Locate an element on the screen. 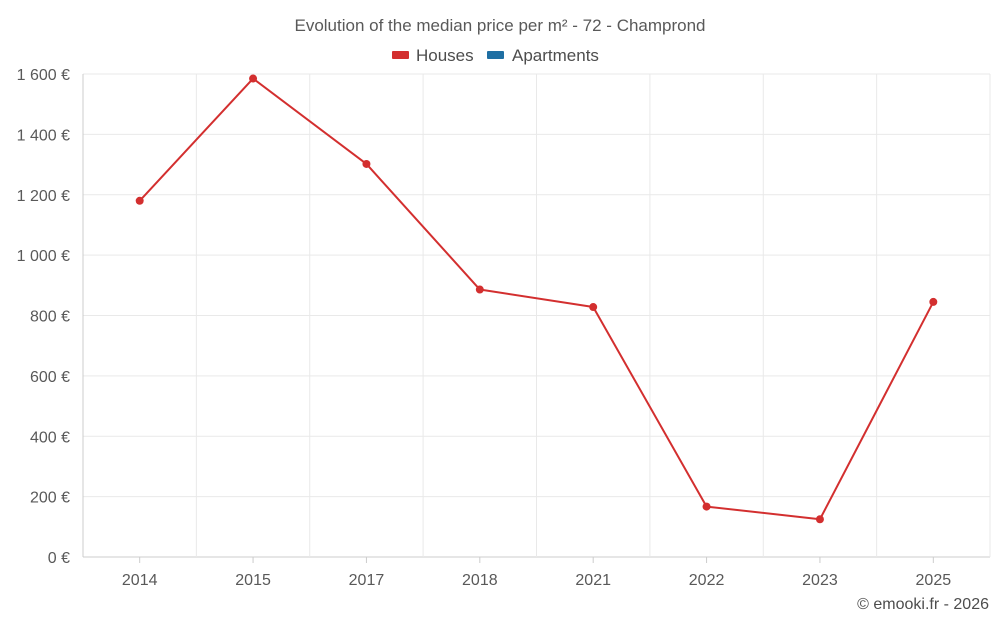  x-tick-label: 2017 is located at coordinates (367, 580).